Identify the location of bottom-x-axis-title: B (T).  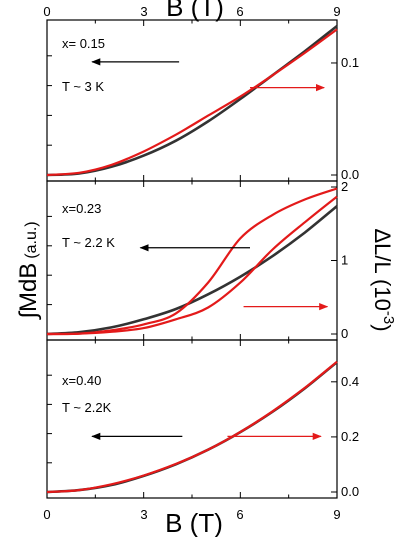
(194, 522).